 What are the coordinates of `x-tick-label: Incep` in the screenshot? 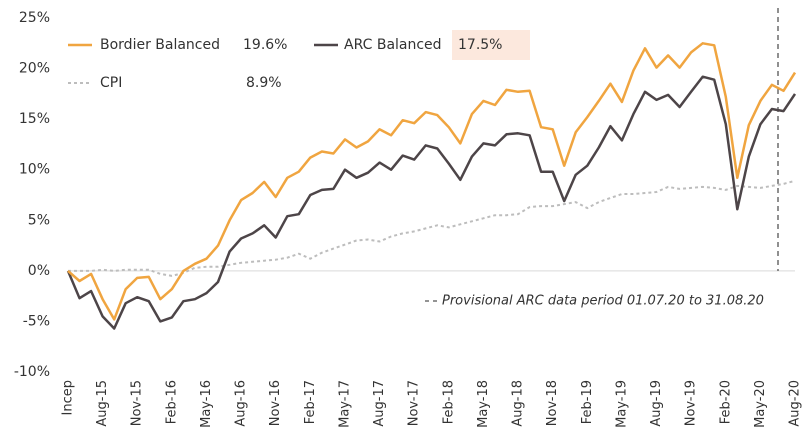 It's located at (68, 397).